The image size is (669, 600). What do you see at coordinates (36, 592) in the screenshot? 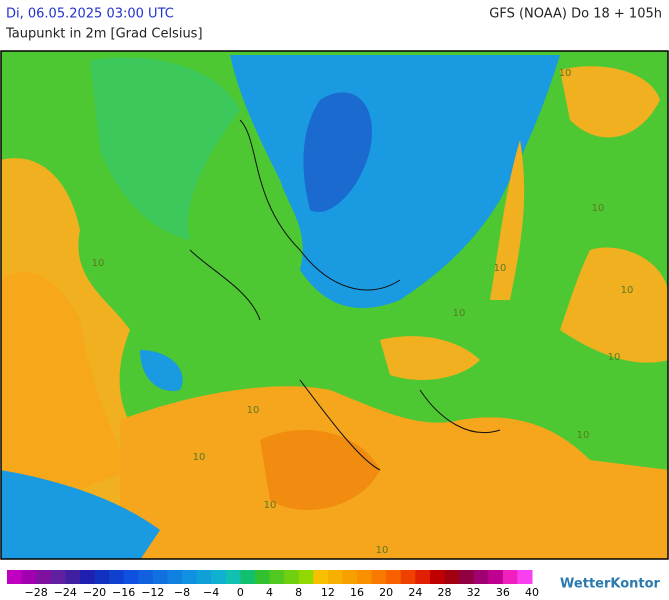
I see `legend-label: −28` at bounding box center [36, 592].